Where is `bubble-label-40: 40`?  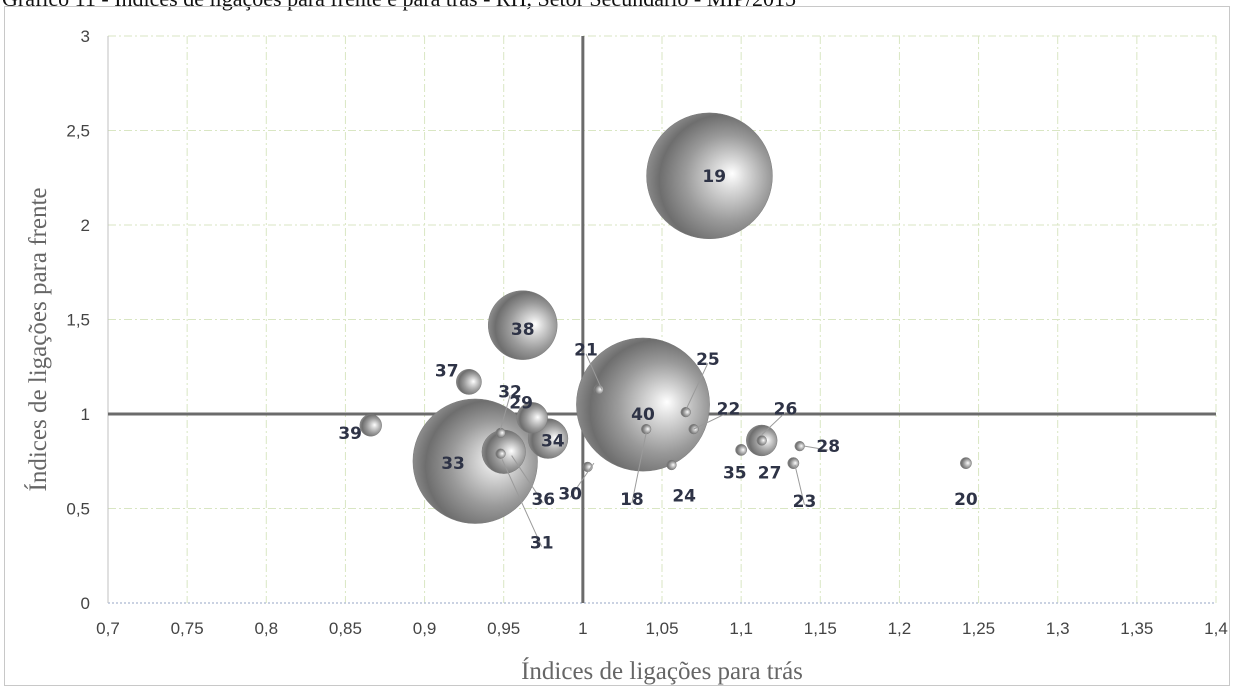 bubble-label-40: 40 is located at coordinates (643, 415).